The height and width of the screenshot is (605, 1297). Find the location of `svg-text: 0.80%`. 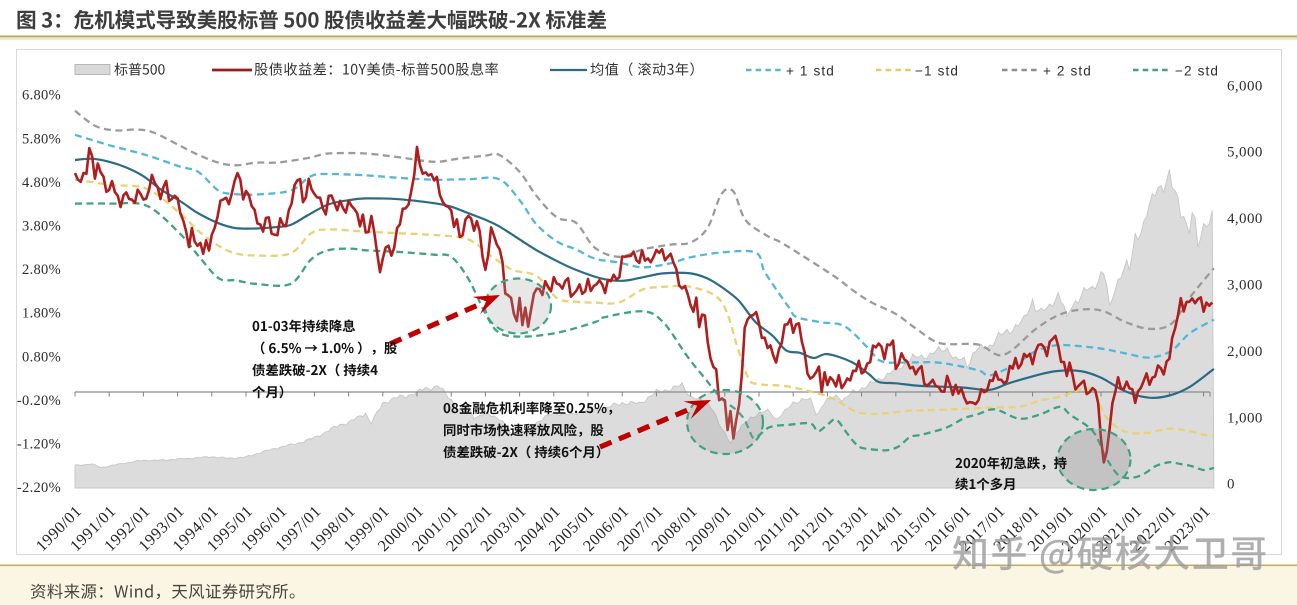

svg-text: 0.80% is located at coordinates (41, 357).